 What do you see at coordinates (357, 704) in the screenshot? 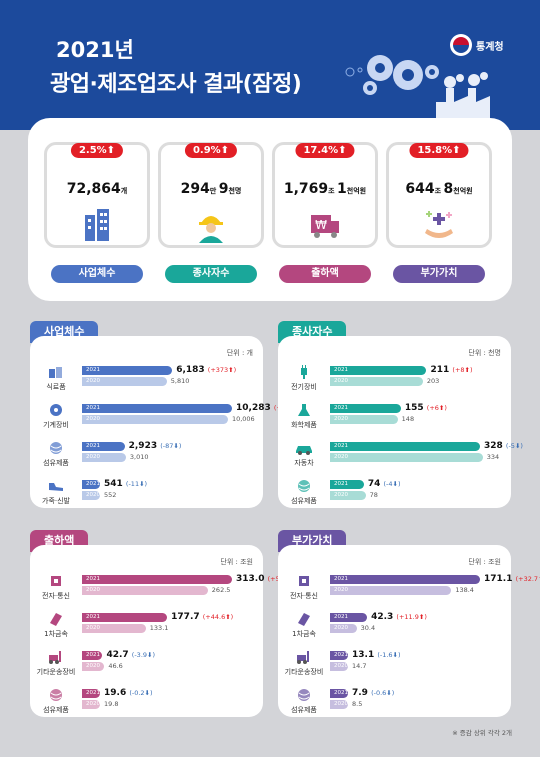
I see `value-2020: 8.5` at bounding box center [357, 704].